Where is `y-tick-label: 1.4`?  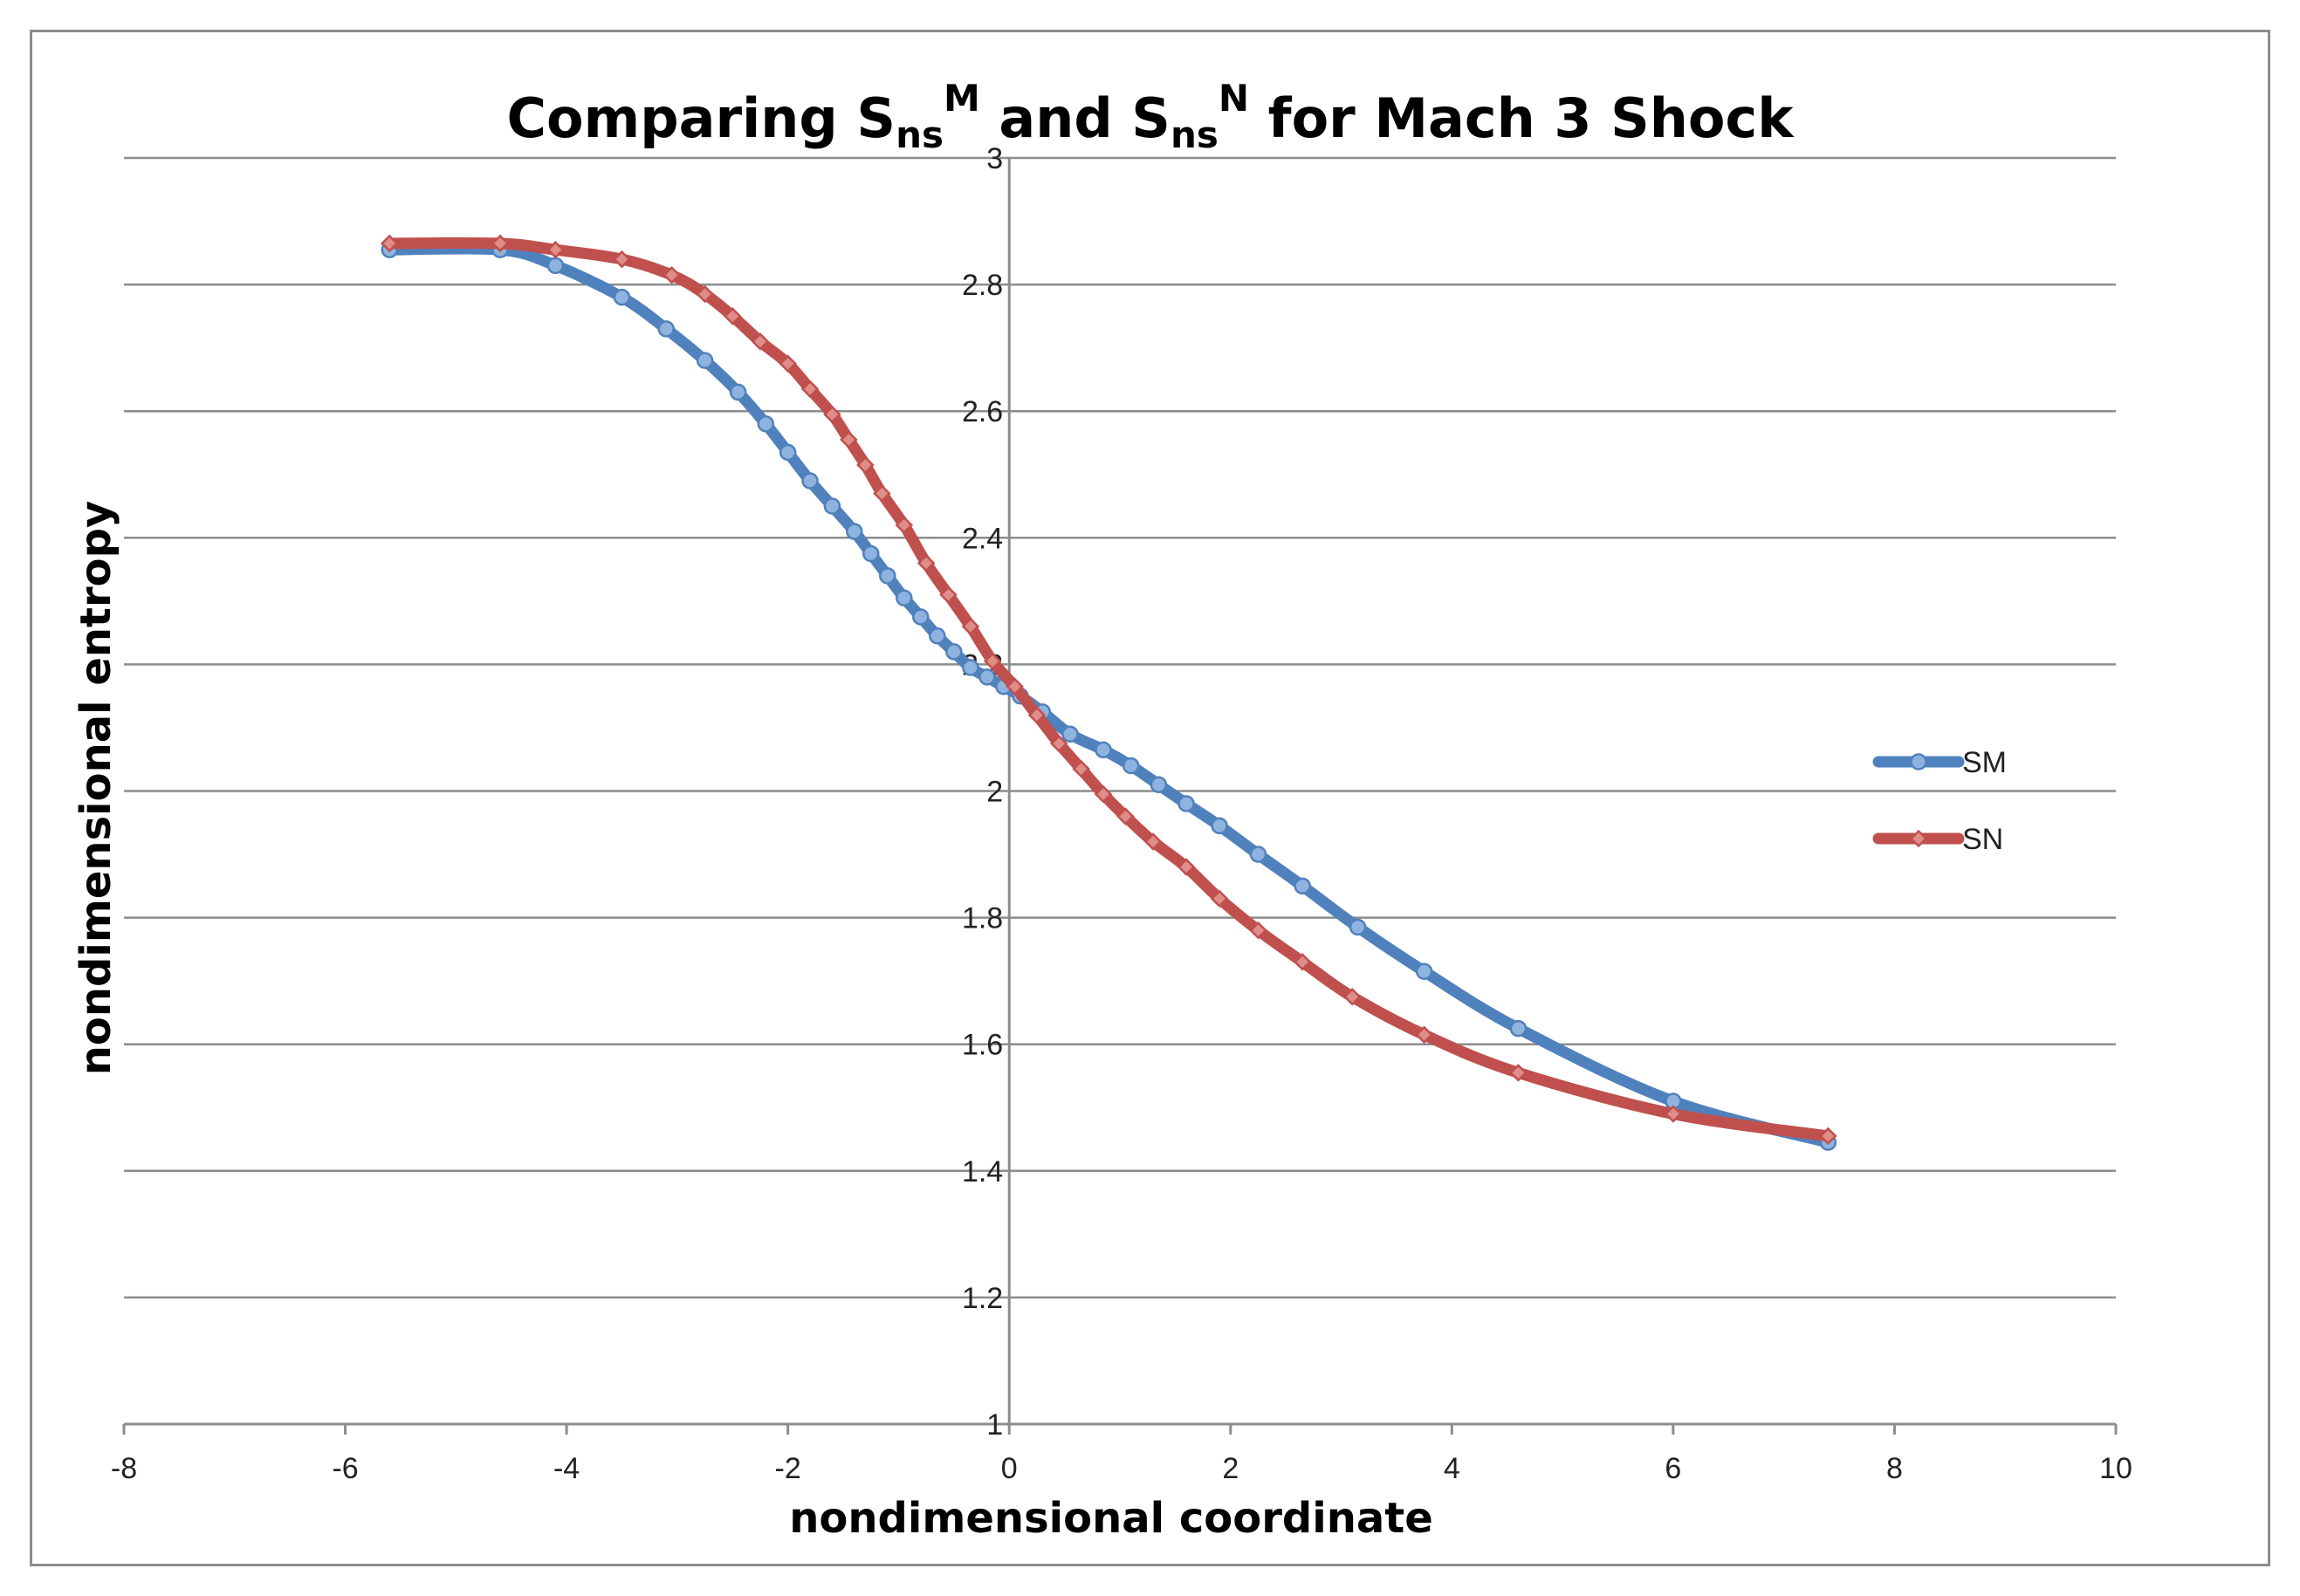 y-tick-label: 1.4 is located at coordinates (983, 1172).